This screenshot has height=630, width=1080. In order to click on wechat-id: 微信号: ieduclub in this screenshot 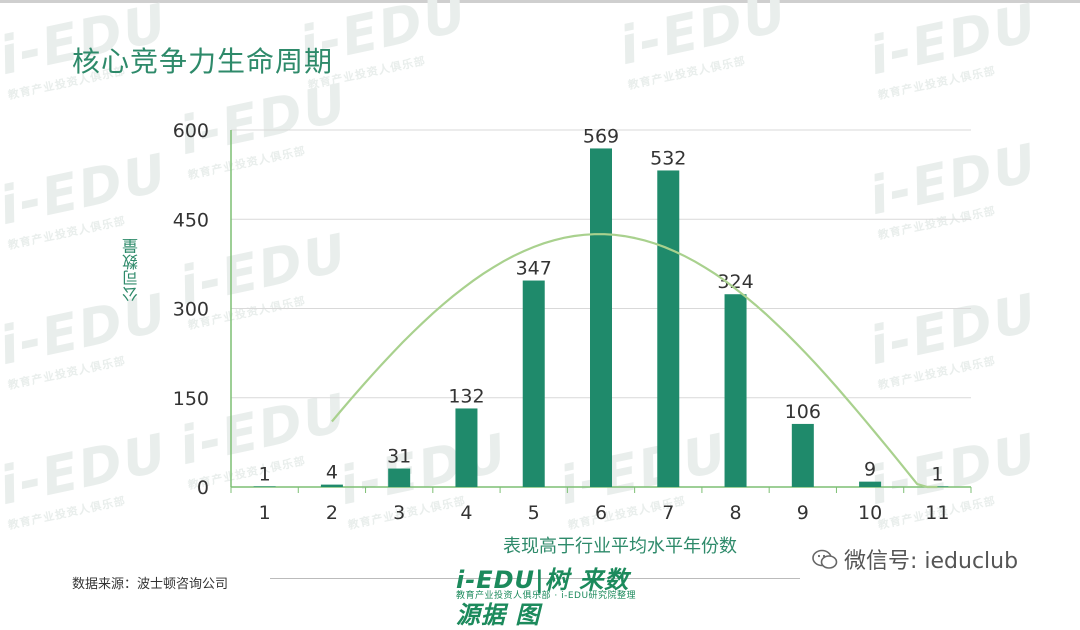, I will do `click(915, 559)`.